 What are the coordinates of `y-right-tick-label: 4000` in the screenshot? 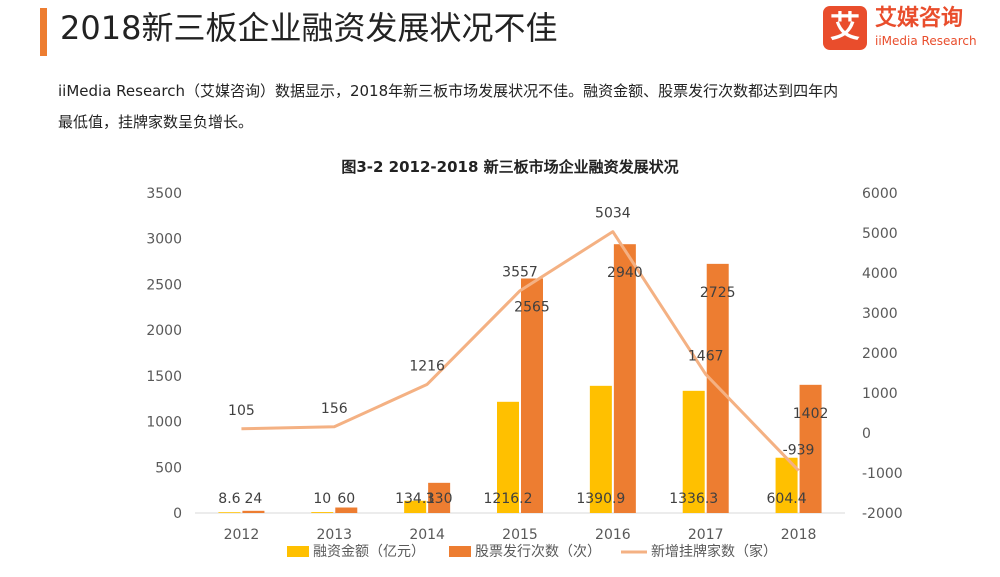 It's located at (880, 274).